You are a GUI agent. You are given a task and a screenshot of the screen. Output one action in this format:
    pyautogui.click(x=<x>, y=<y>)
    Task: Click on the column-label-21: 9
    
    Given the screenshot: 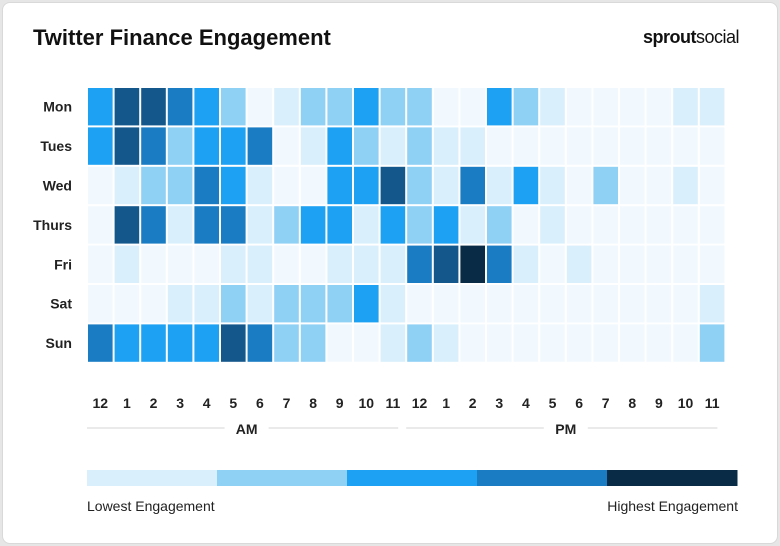 What is the action you would take?
    pyautogui.click(x=659, y=403)
    